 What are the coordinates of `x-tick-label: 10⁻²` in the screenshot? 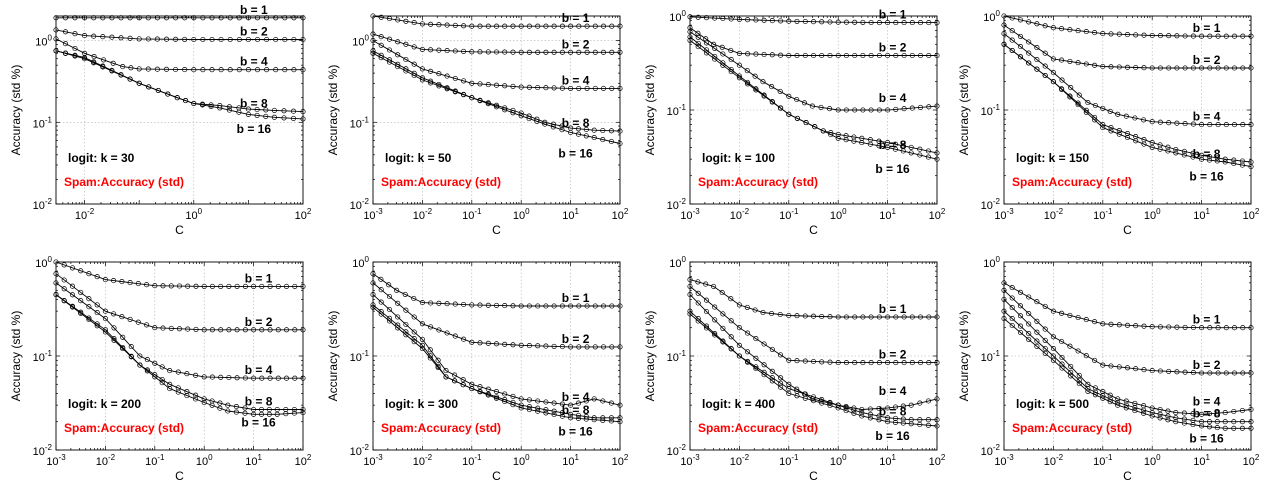 It's located at (1054, 214).